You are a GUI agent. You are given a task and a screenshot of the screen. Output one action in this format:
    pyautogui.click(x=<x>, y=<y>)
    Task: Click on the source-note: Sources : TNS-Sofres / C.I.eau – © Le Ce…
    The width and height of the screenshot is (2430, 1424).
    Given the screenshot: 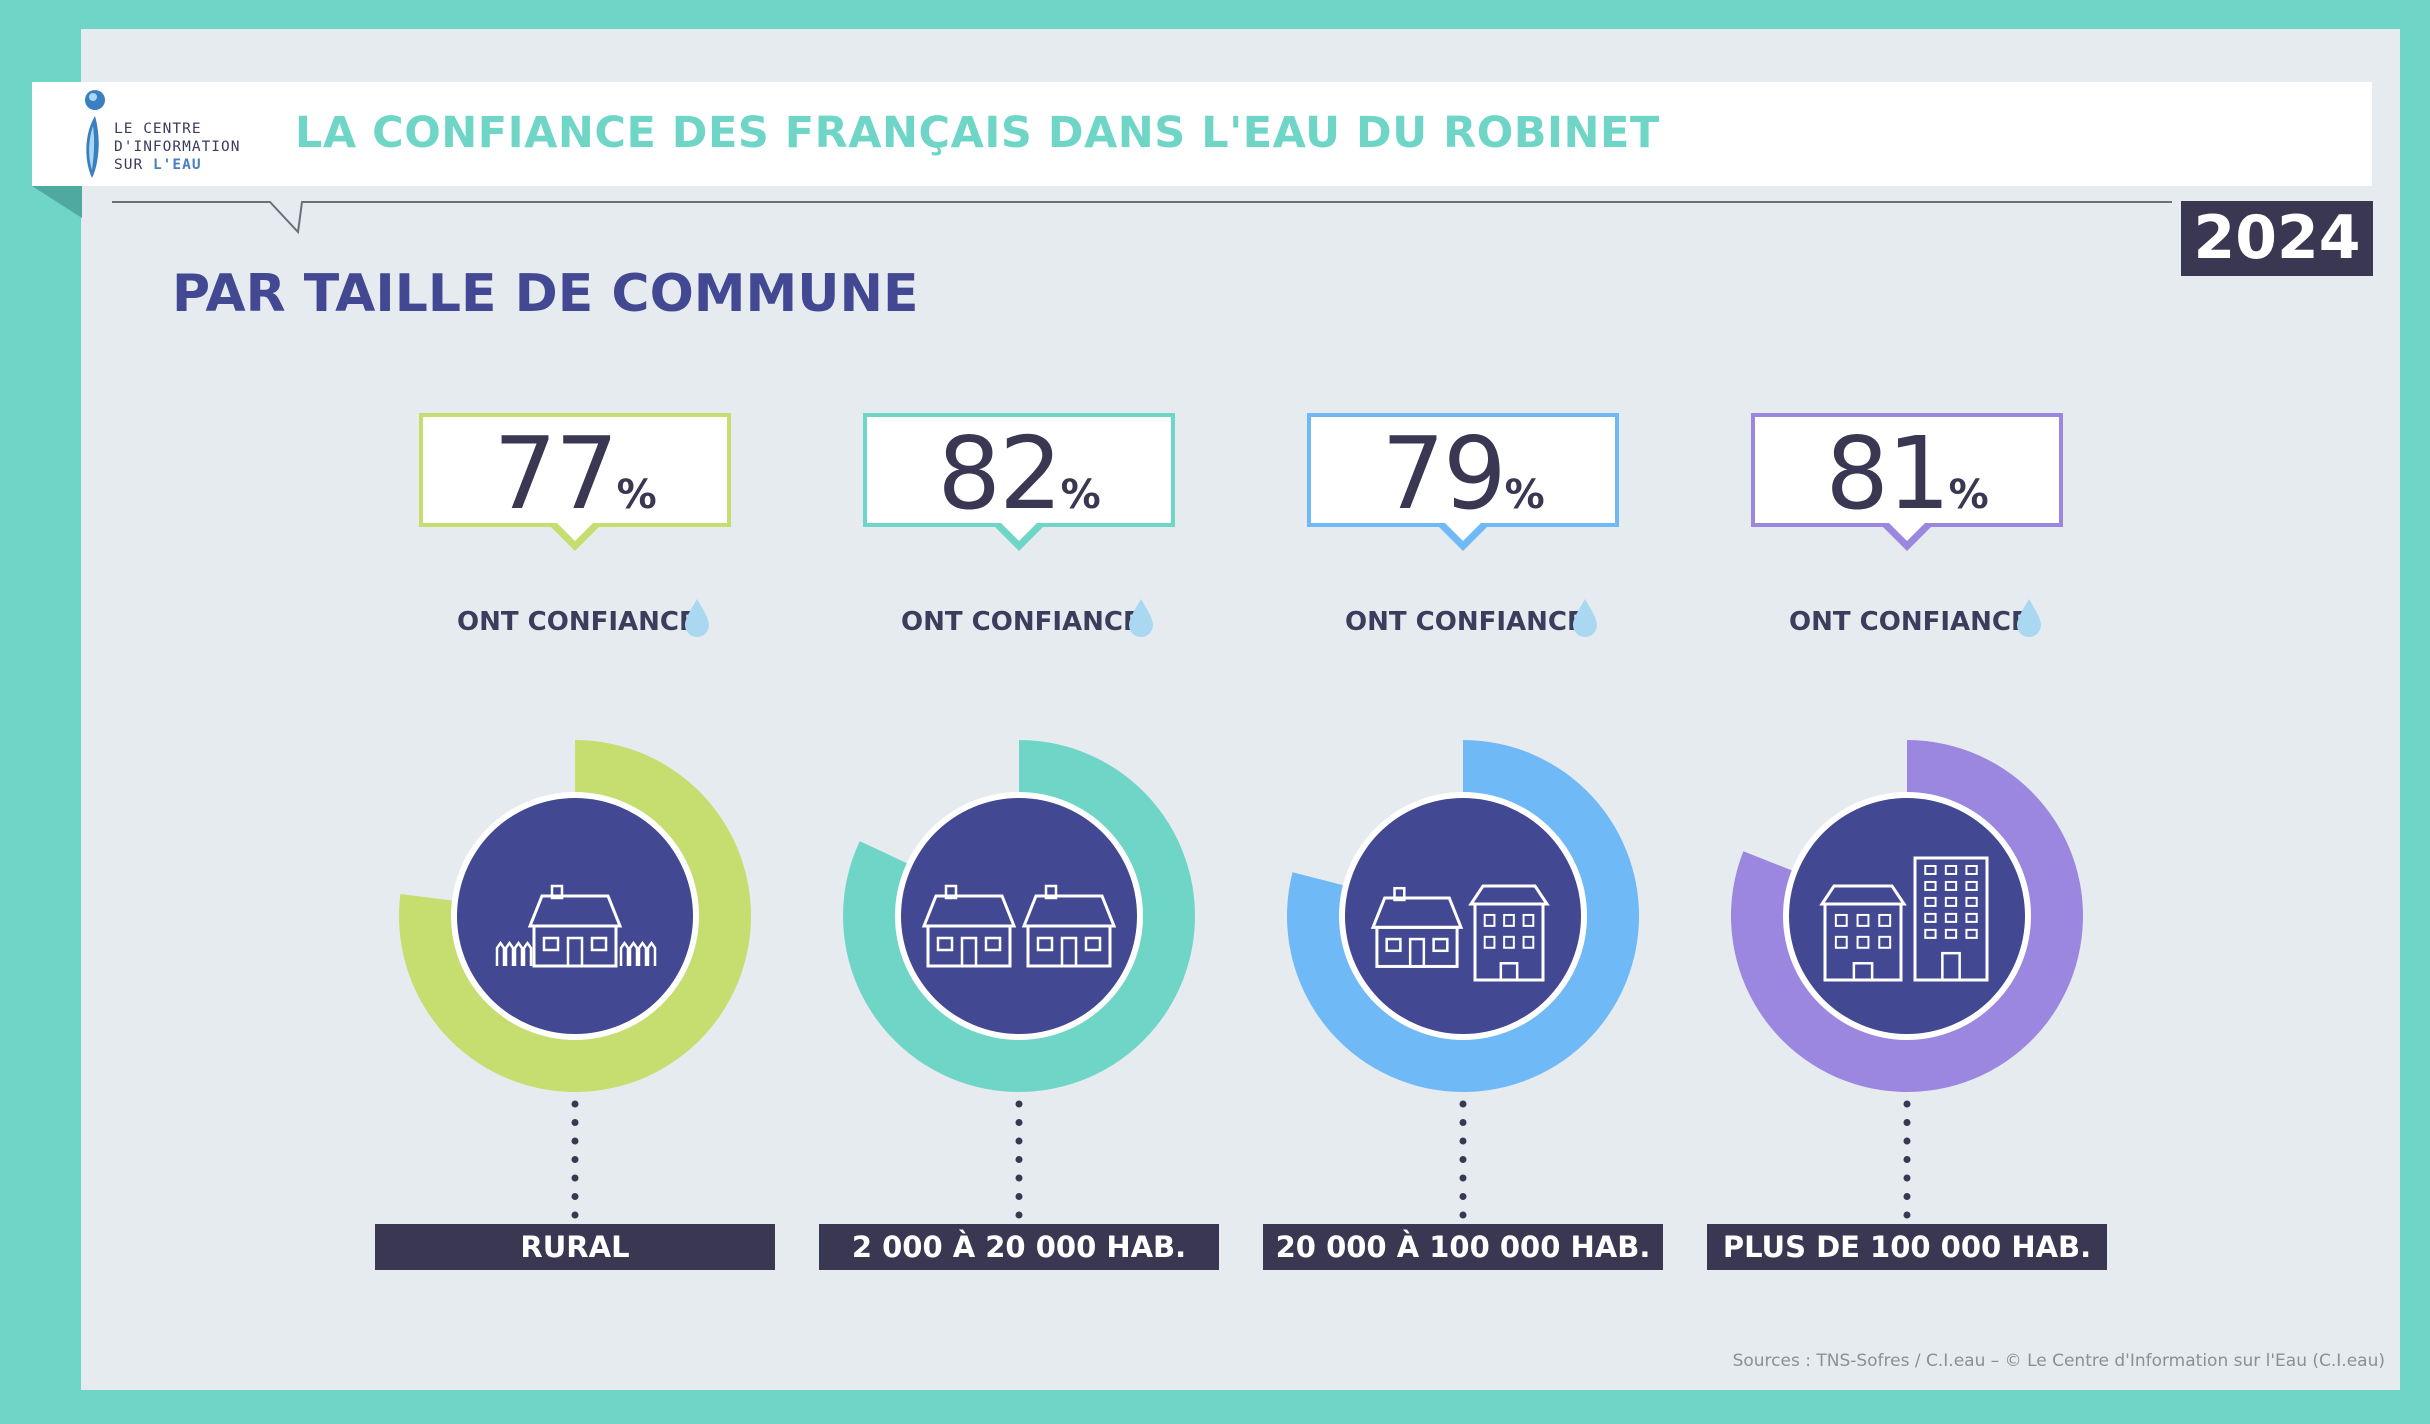 What is the action you would take?
    pyautogui.click(x=2058, y=1361)
    